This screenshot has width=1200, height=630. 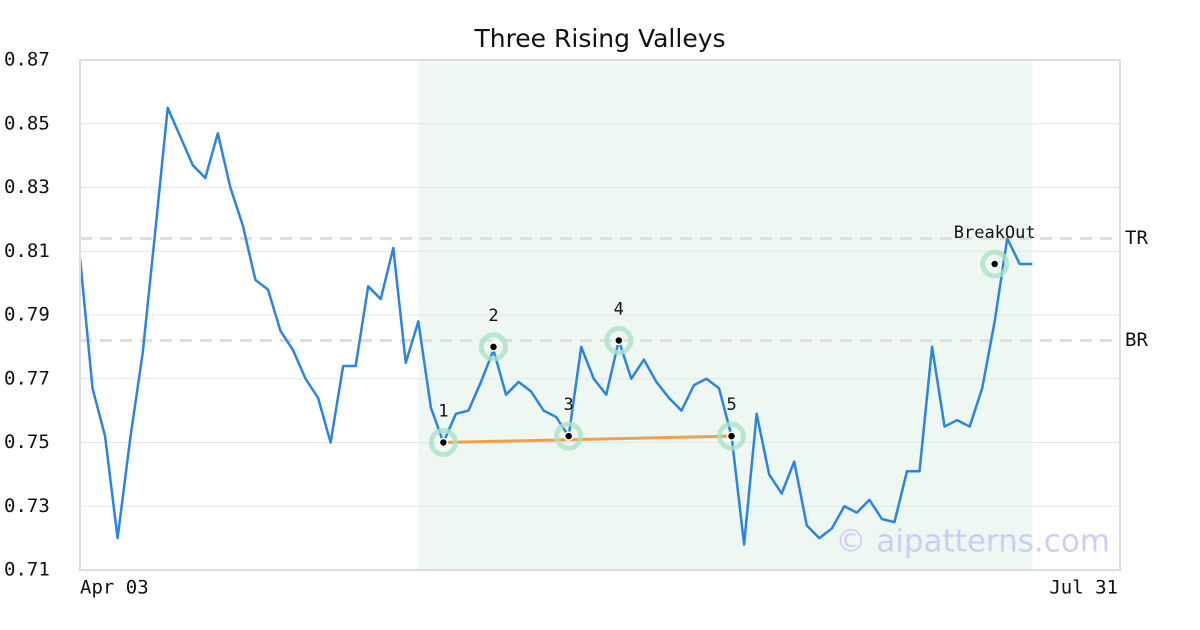 What do you see at coordinates (27, 506) in the screenshot?
I see `y-tick-label: 0.73` at bounding box center [27, 506].